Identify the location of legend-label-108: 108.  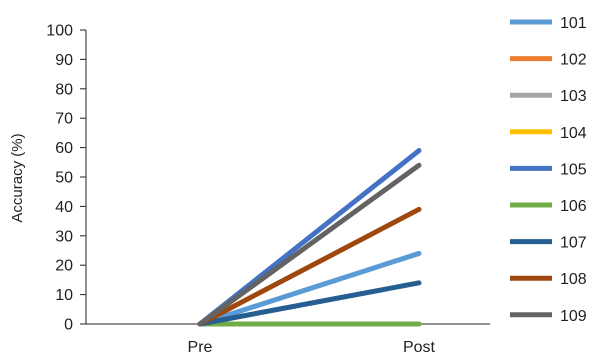
(573, 279).